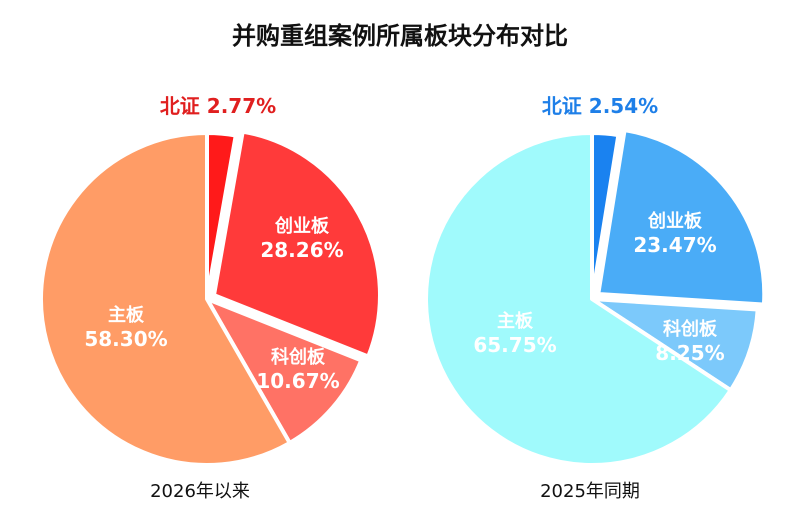 This screenshot has height=522, width=800. What do you see at coordinates (297, 381) in the screenshot?
I see `slice-value: 10.67%` at bounding box center [297, 381].